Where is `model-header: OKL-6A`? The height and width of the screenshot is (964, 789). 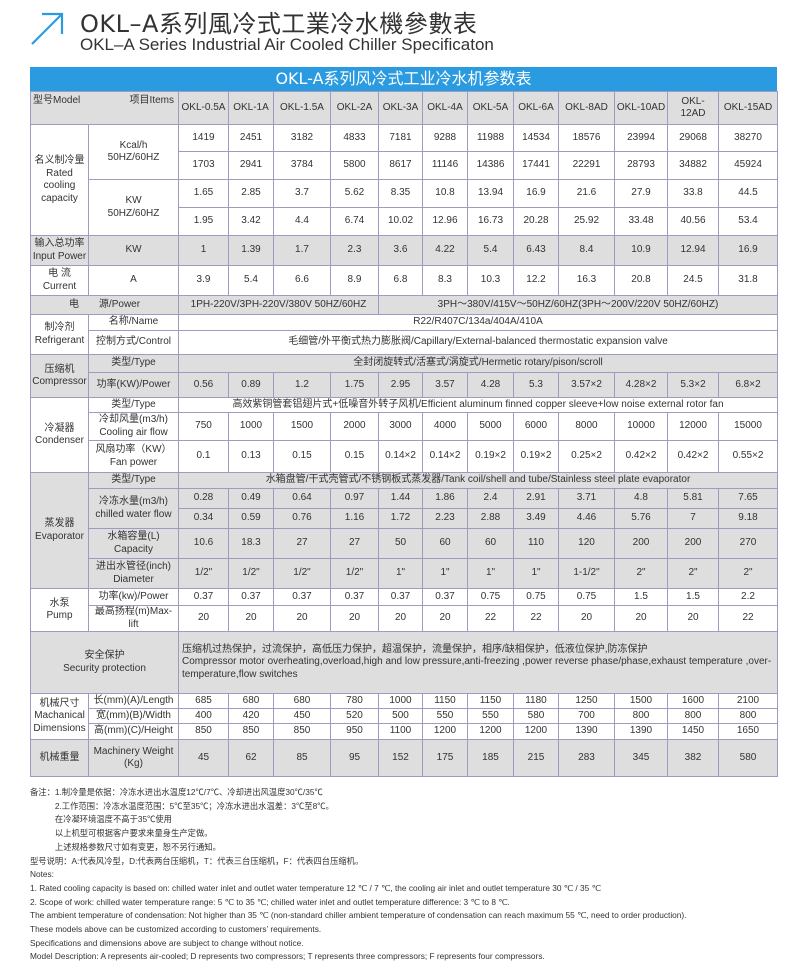 model-header: OKL-6A is located at coordinates (536, 108).